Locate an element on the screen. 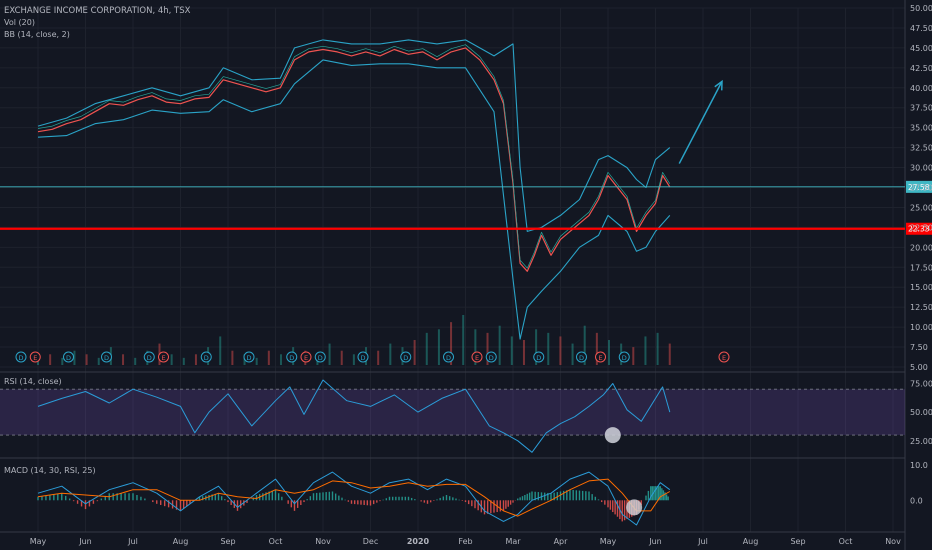 The height and width of the screenshot is (550, 932). trend-arrow is located at coordinates (700, 122).